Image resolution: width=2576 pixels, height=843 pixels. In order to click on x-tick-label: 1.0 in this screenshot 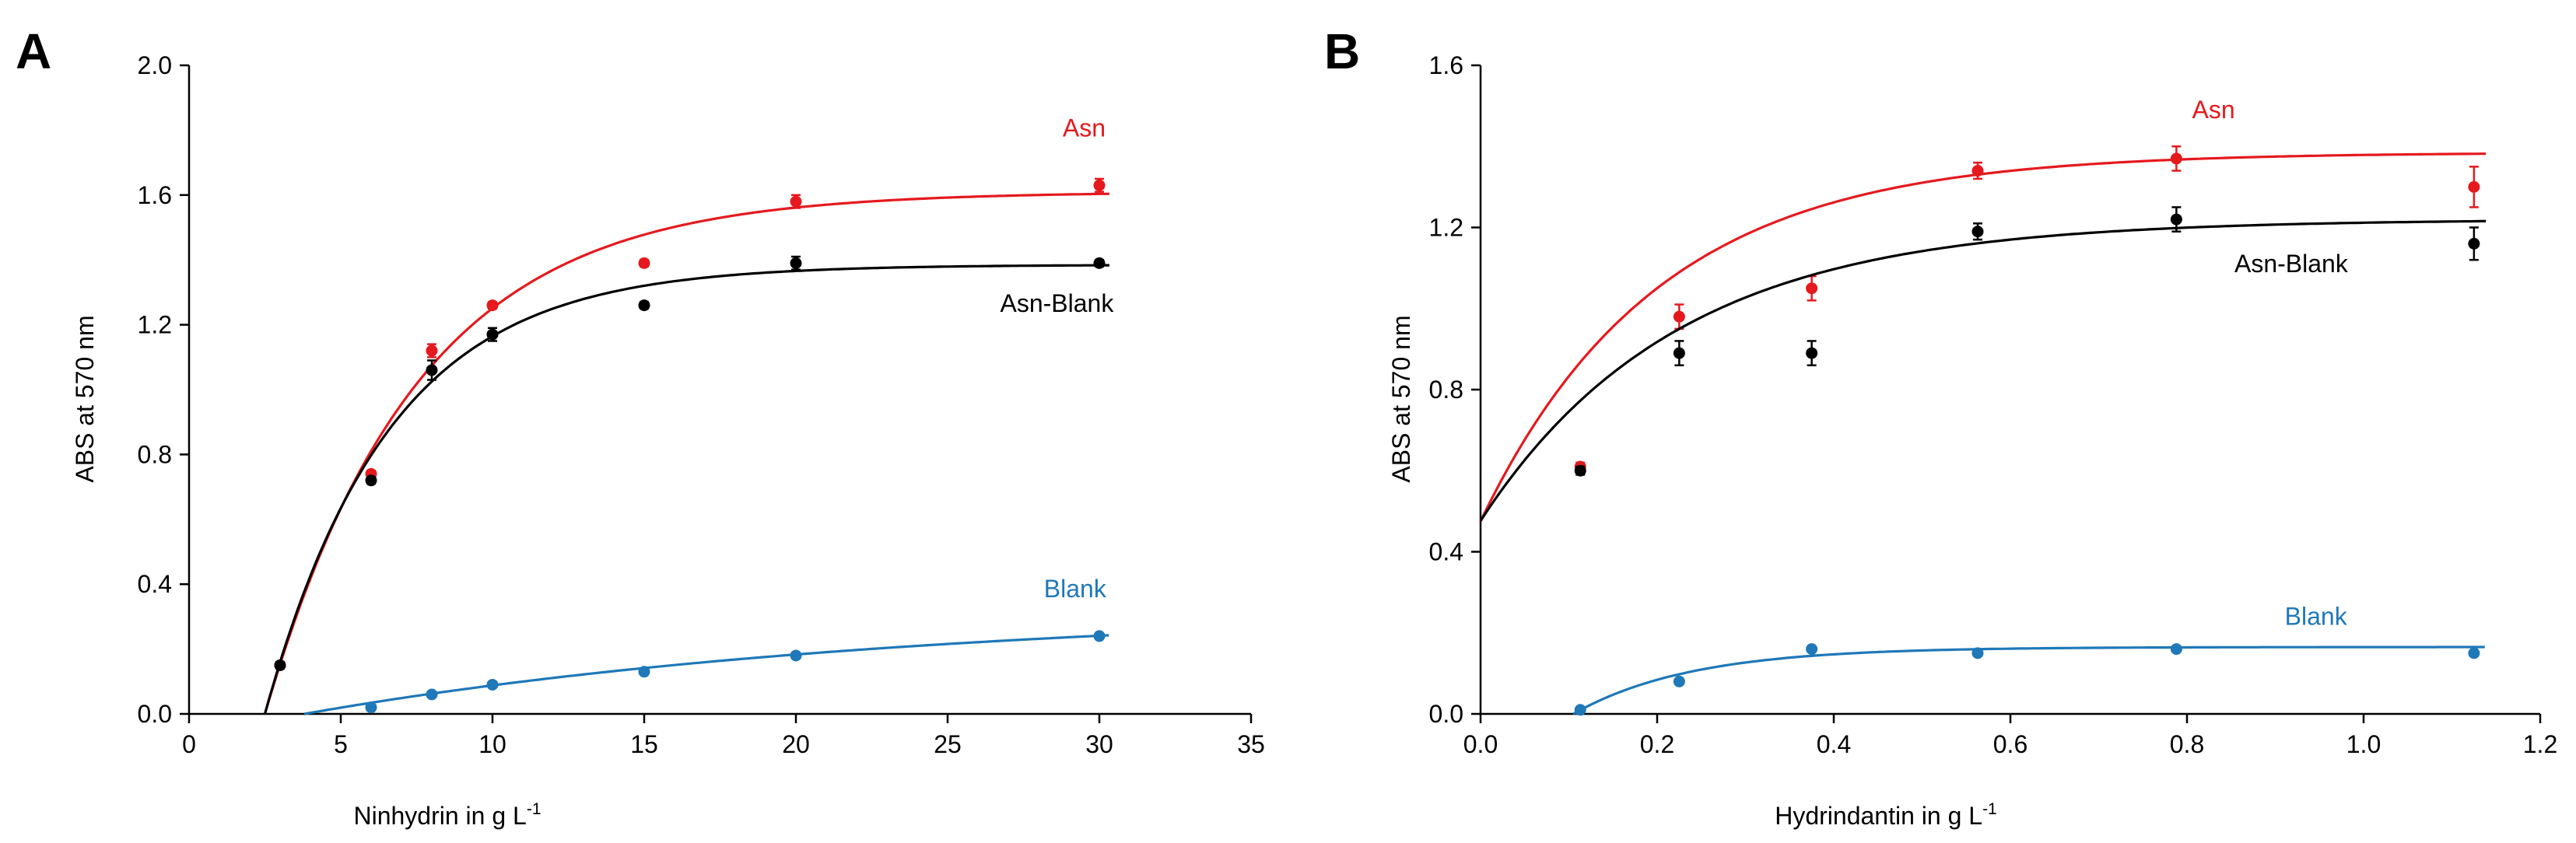, I will do `click(2363, 744)`.